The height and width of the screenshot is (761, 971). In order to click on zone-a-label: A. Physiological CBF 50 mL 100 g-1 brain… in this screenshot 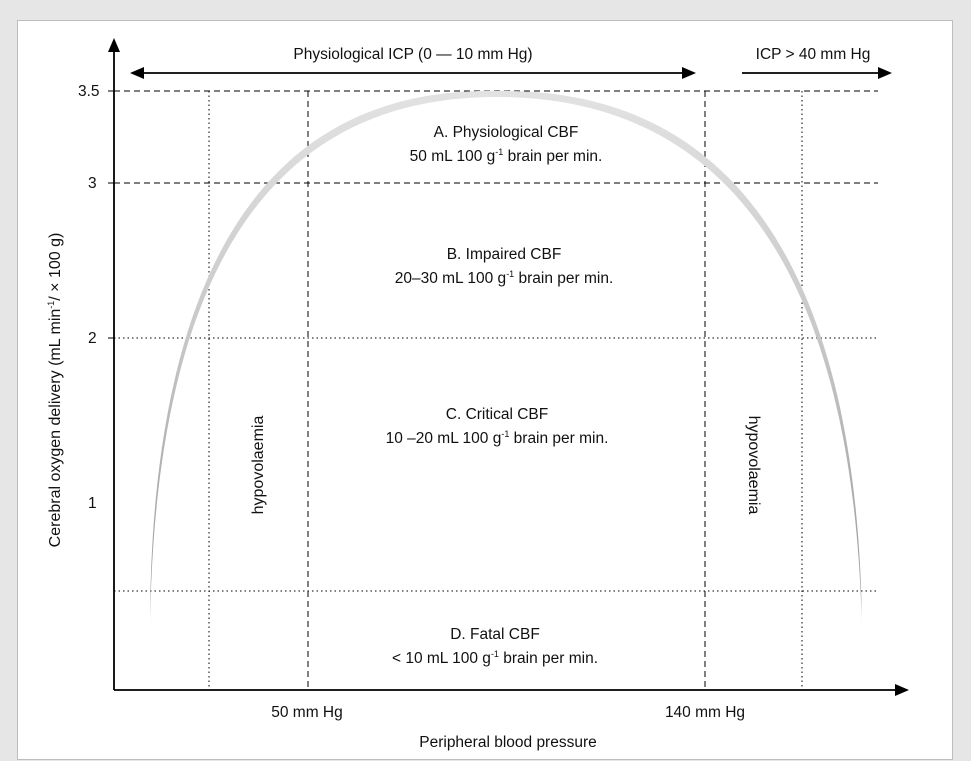, I will do `click(506, 145)`.